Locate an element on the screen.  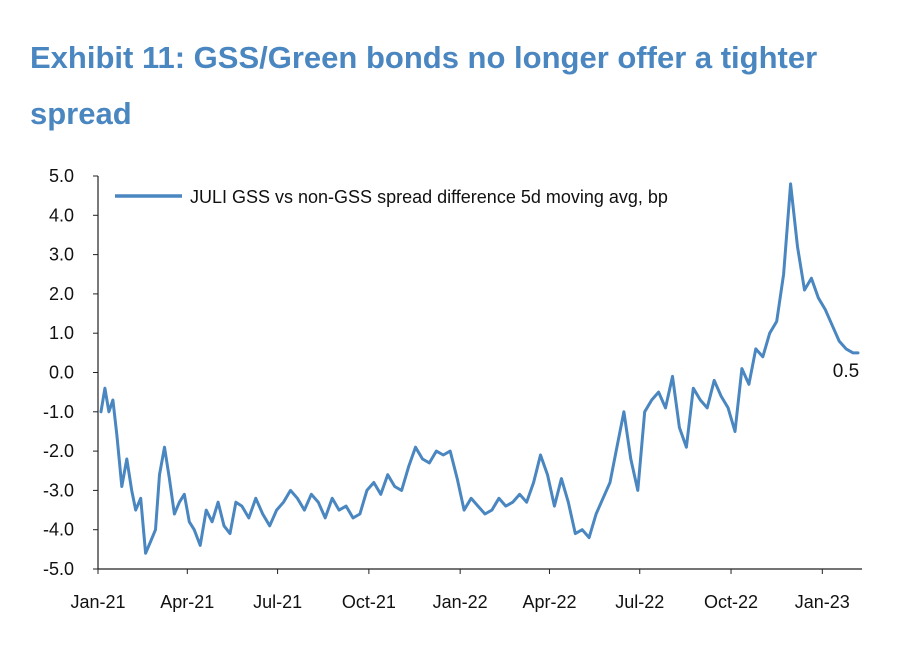
y-tick-label: -4.0 is located at coordinates (58, 530).